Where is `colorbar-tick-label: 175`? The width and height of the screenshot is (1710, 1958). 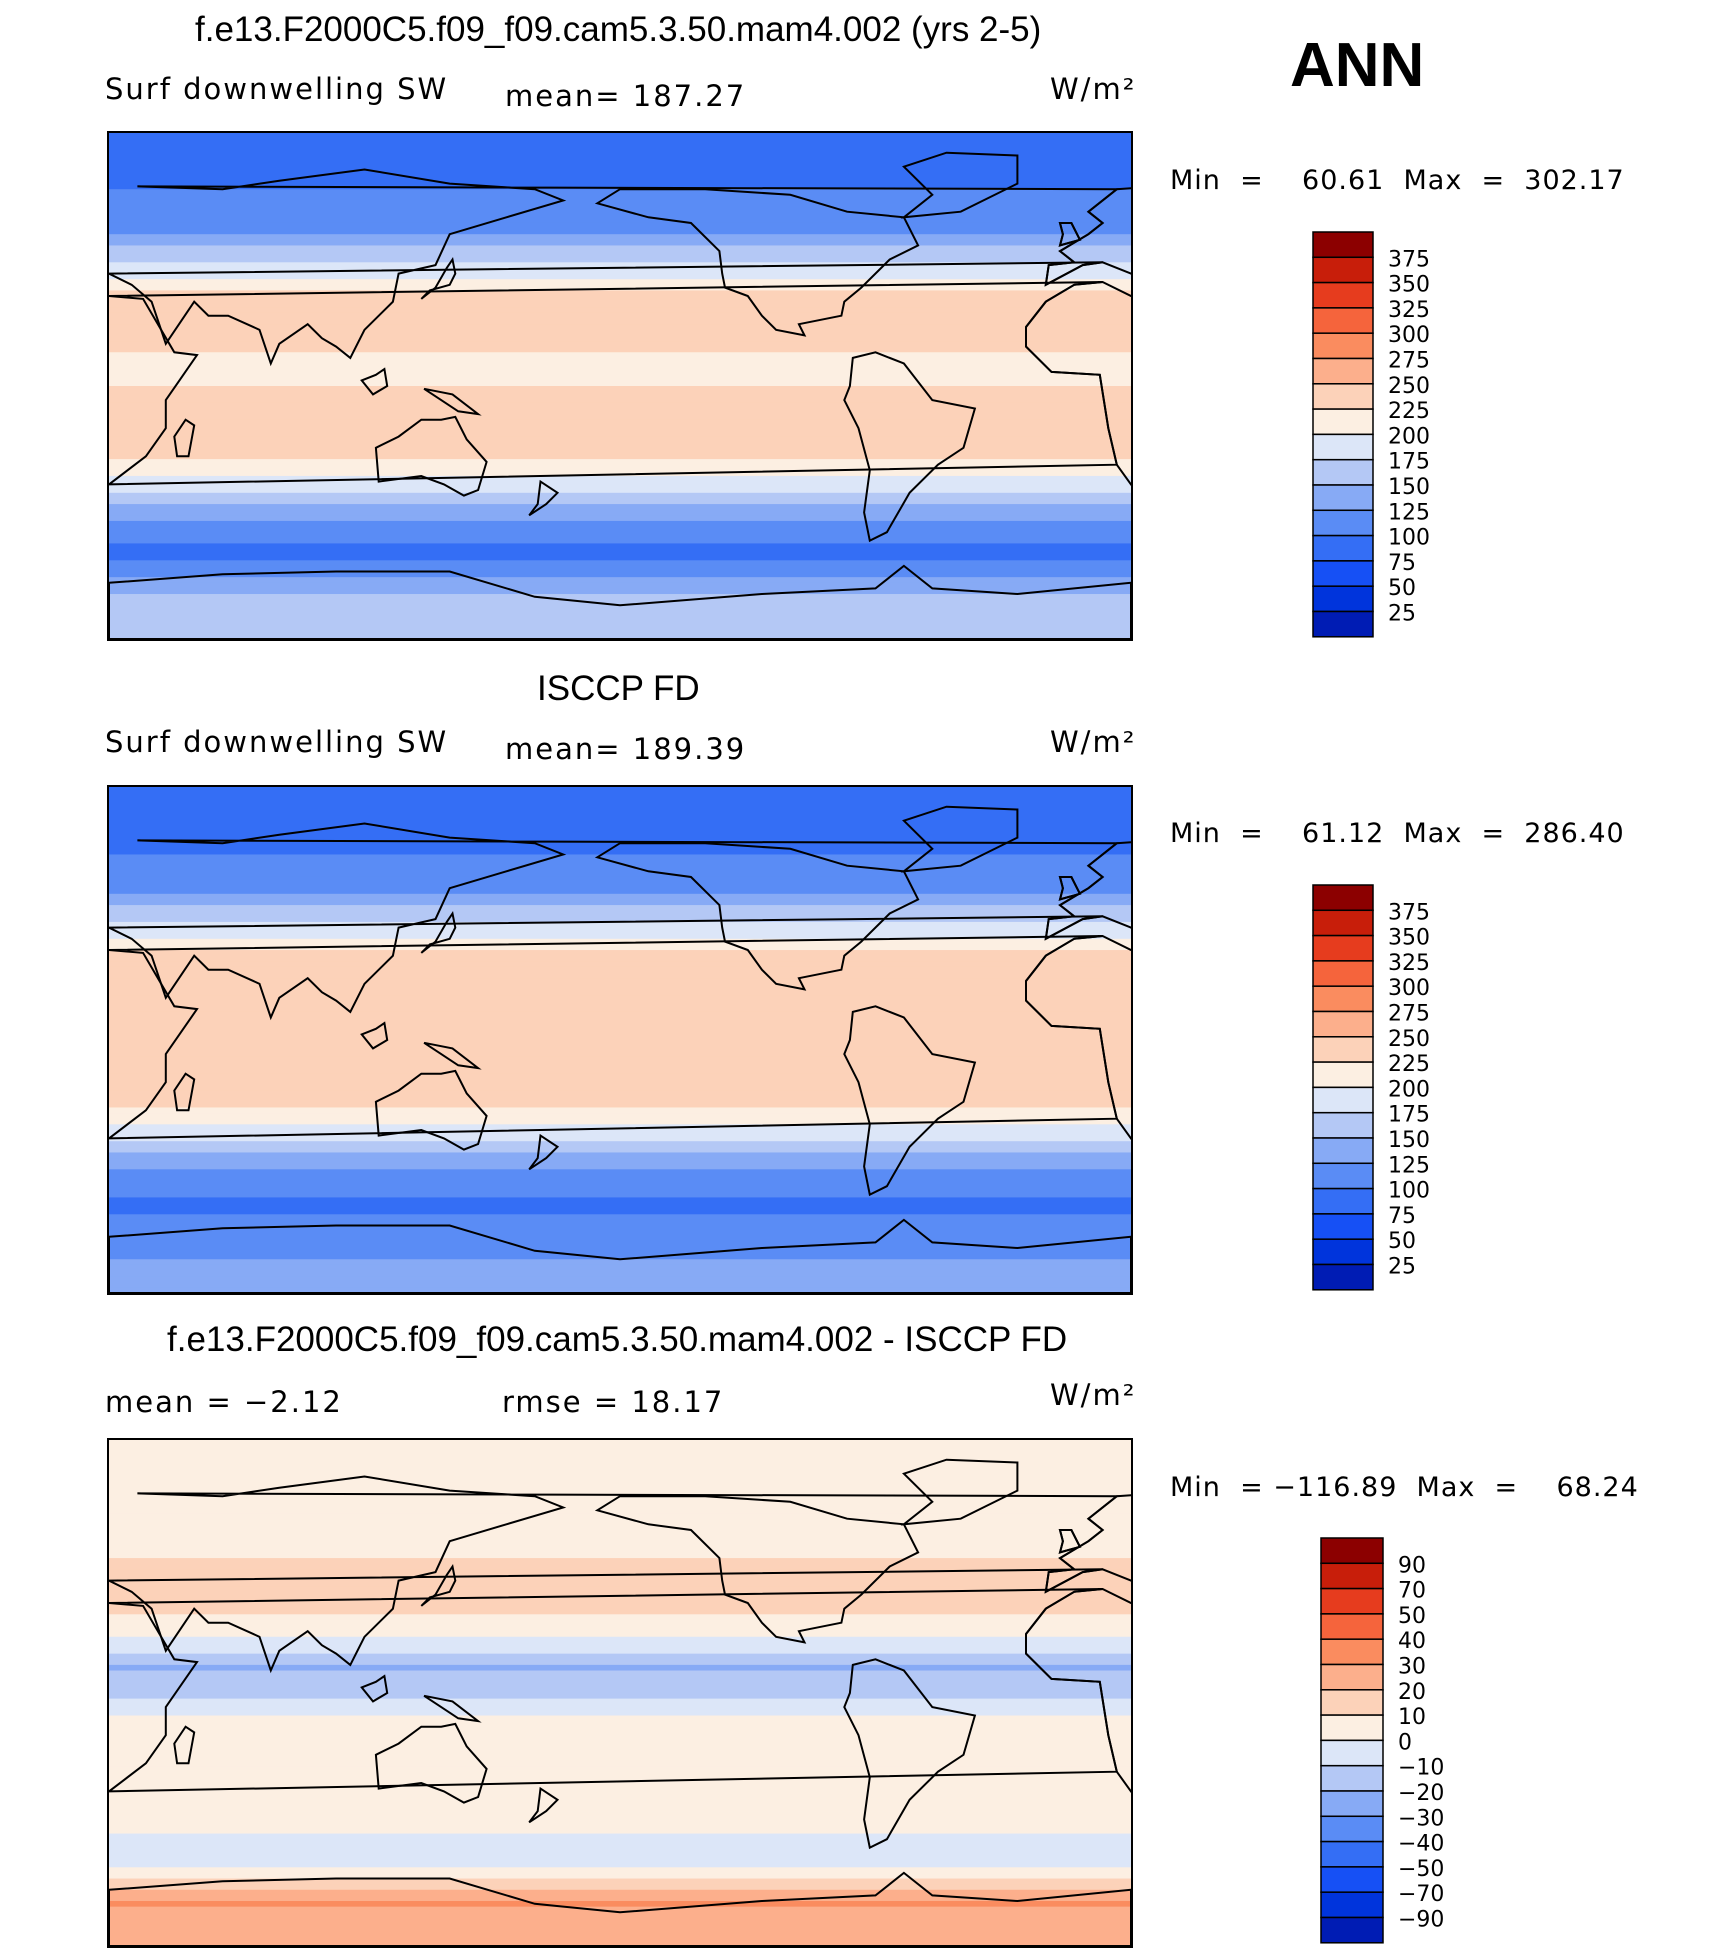 colorbar-tick-label: 175 is located at coordinates (1409, 462).